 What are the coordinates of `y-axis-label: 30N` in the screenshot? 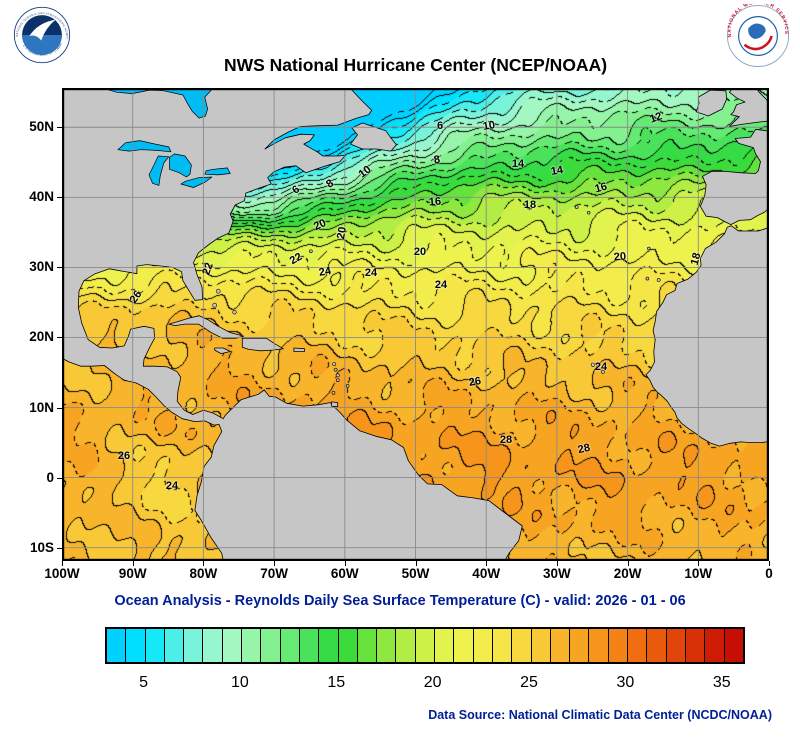 It's located at (41, 267).